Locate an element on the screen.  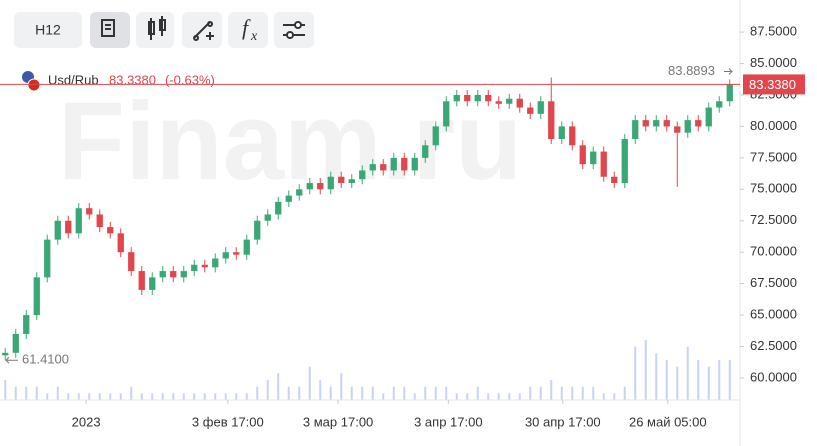
x-tick-label: 3 мар 17:00 is located at coordinates (338, 421).